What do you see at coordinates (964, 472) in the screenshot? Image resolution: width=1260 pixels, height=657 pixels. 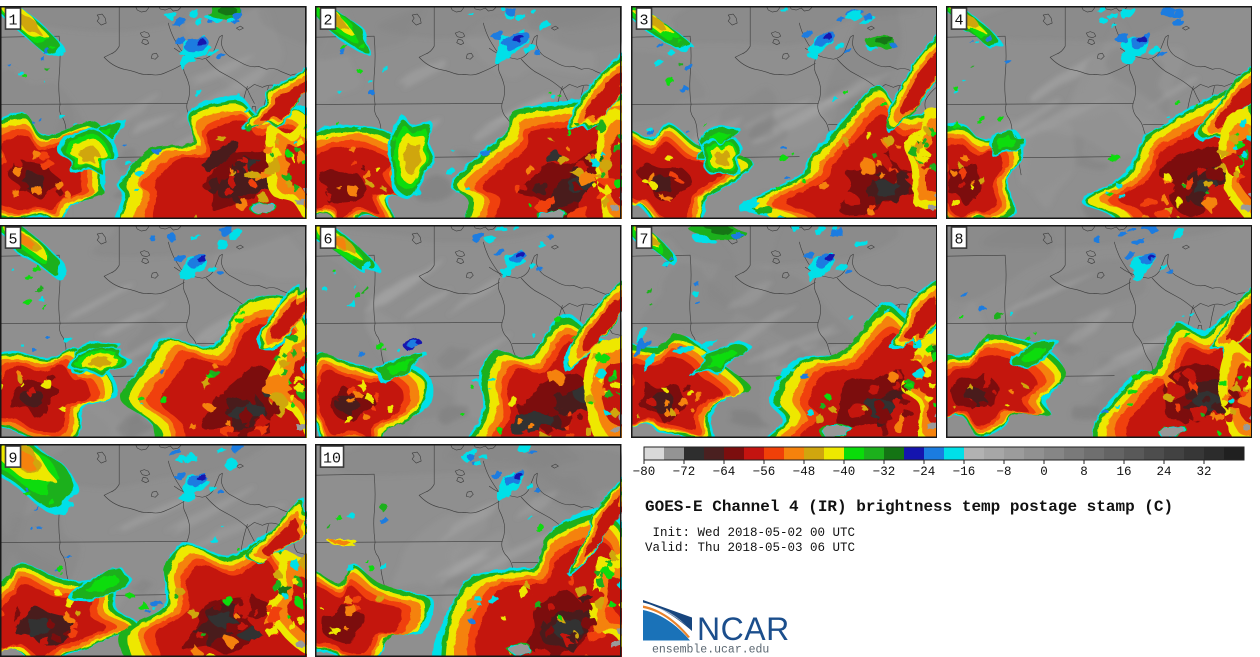 I see `svg-text: −16` at bounding box center [964, 472].